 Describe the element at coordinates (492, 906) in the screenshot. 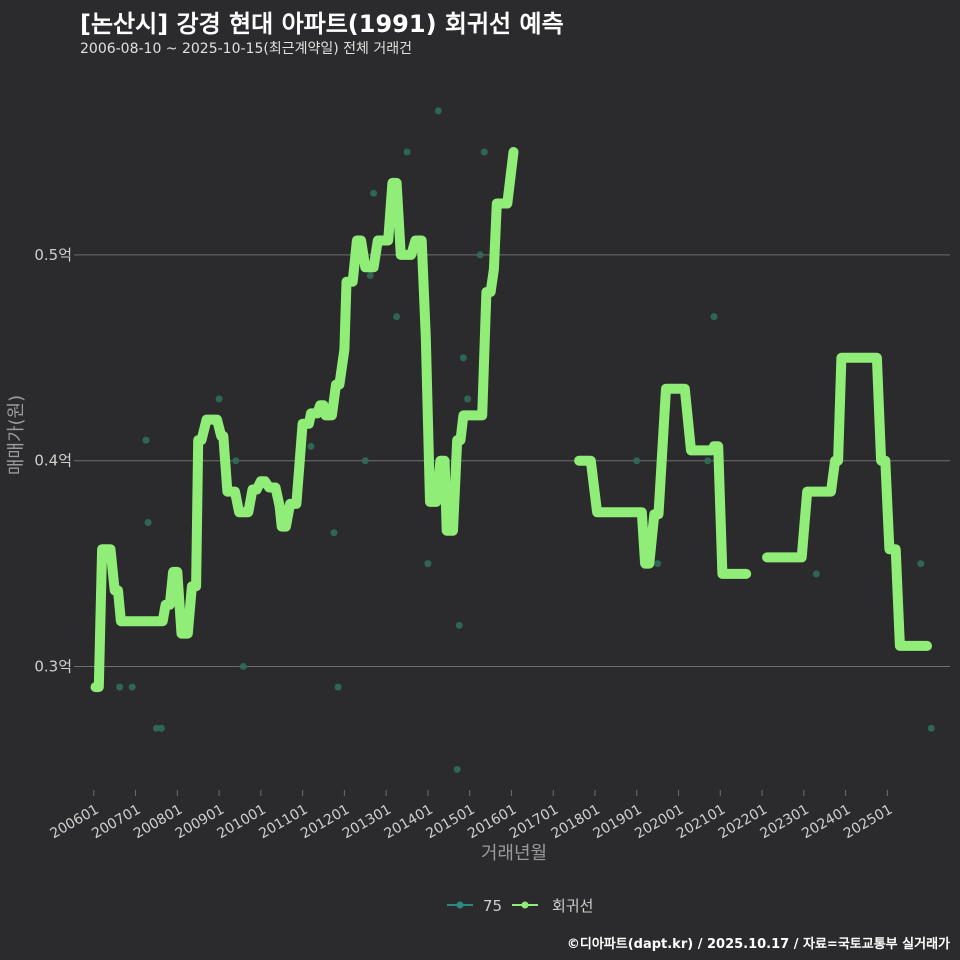

I see `legend-label-points: 75` at that location.